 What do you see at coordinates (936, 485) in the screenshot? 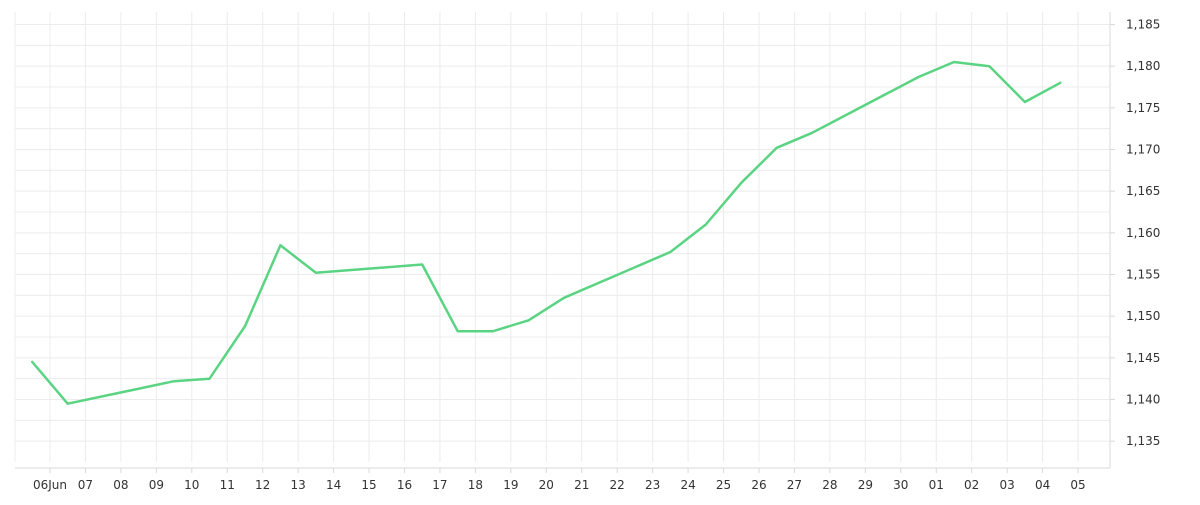
I see `x-tick-label: 01` at bounding box center [936, 485].